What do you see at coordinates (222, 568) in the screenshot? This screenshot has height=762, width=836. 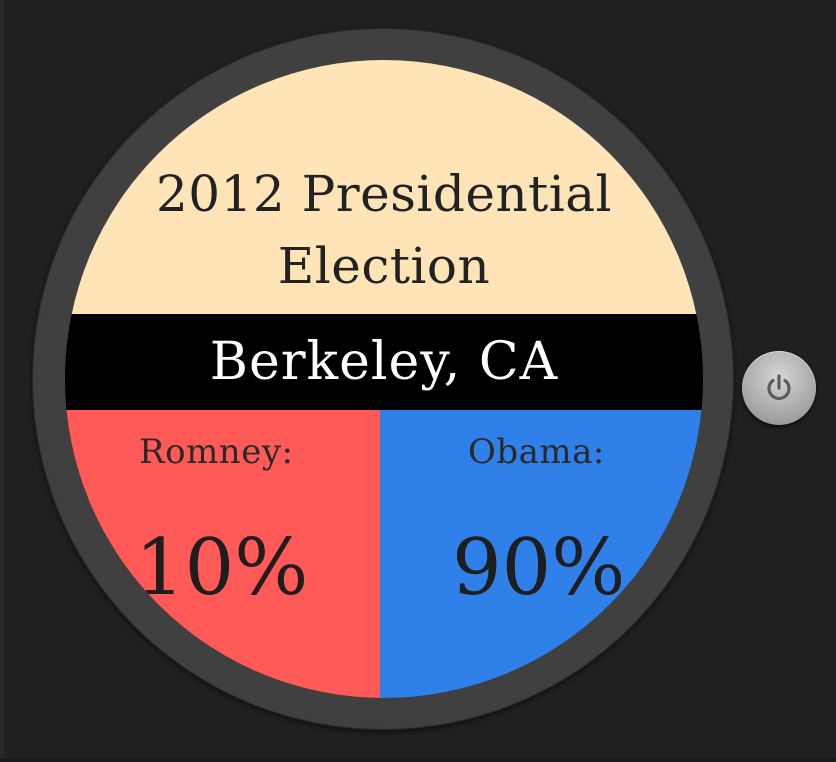 I see `romney-percent: 10%` at bounding box center [222, 568].